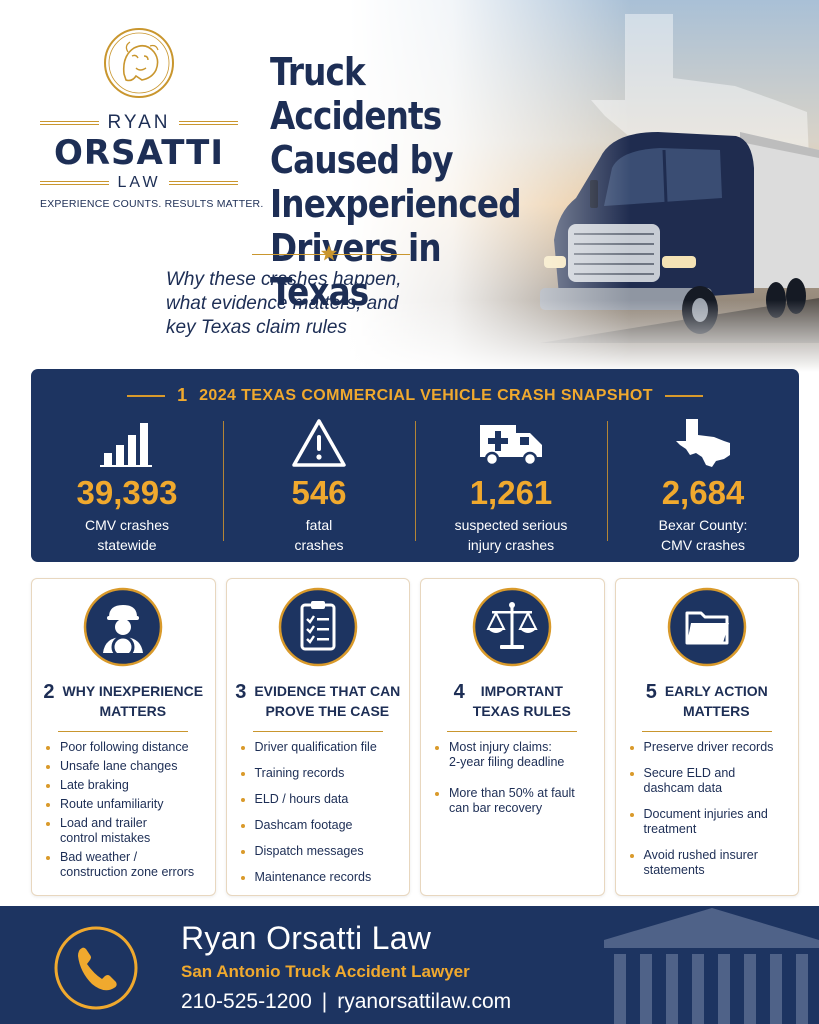  I want to click on list-item: Training records, so click(319, 773).